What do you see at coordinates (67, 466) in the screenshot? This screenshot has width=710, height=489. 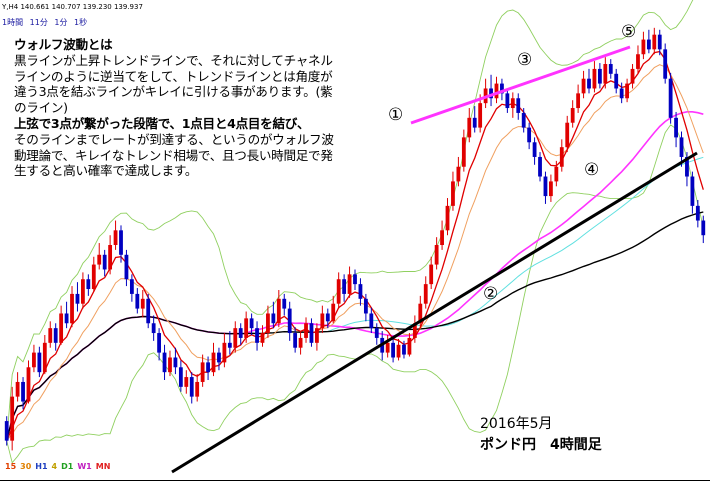 I see `bottom-timeframe-item: D1` at bounding box center [67, 466].